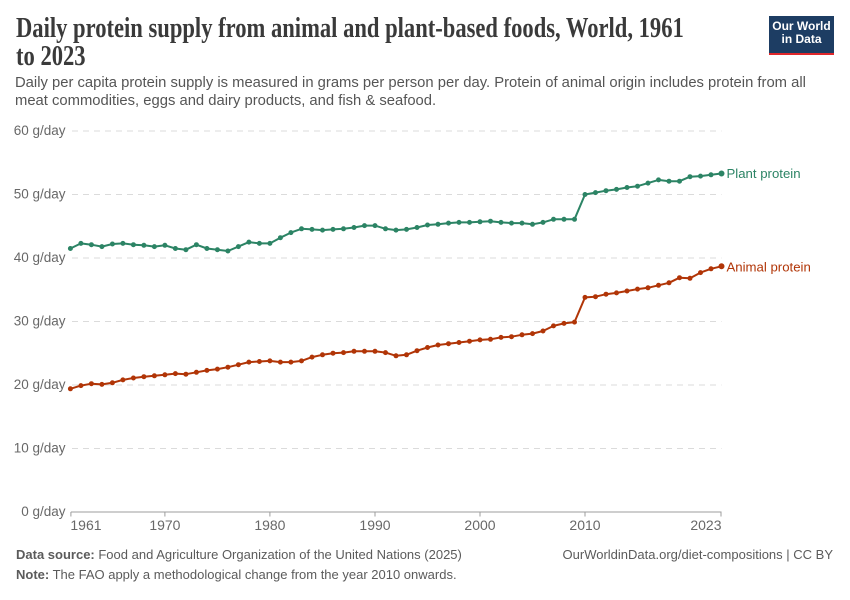  I want to click on svg-text: 2010, so click(584, 525).